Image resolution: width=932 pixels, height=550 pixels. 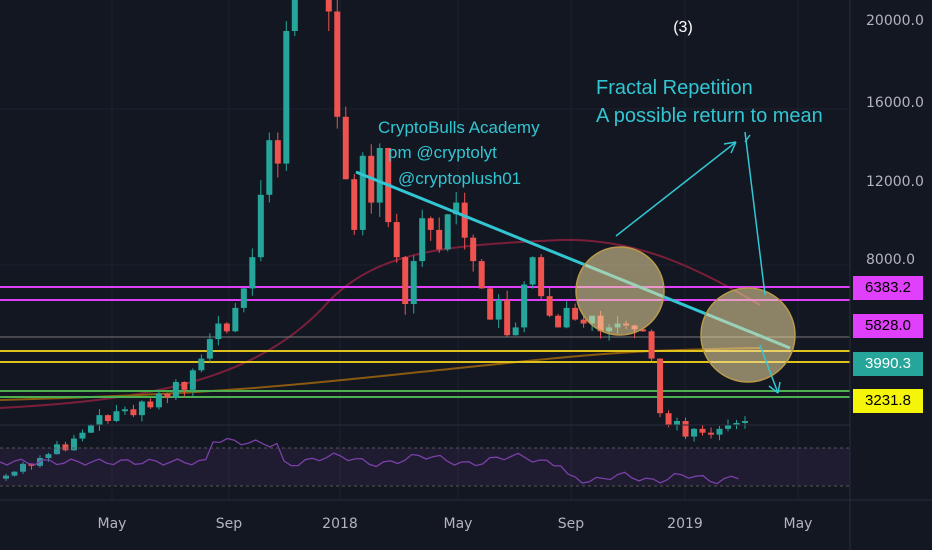 What do you see at coordinates (674, 88) in the screenshot?
I see `fractal-title: Fractal Repetition` at bounding box center [674, 88].